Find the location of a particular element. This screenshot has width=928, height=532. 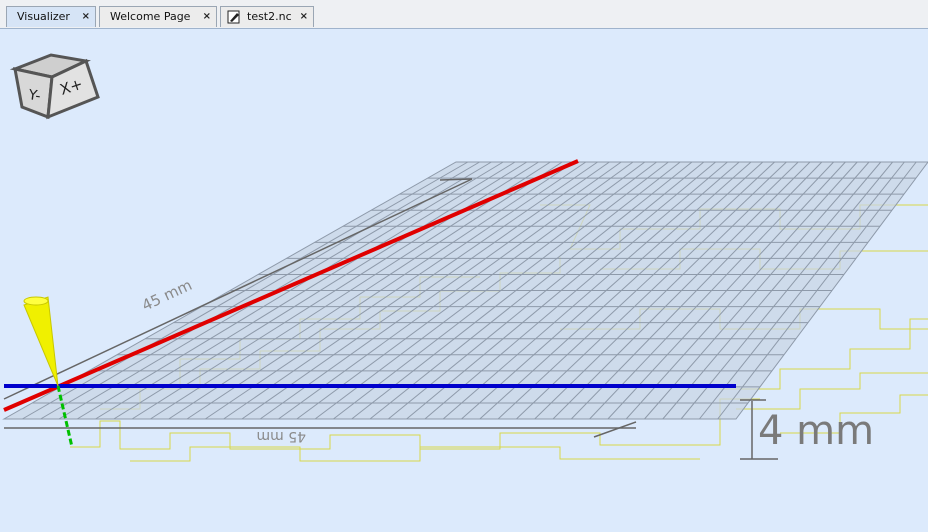

width-dimension-label: 45 mm is located at coordinates (281, 436).